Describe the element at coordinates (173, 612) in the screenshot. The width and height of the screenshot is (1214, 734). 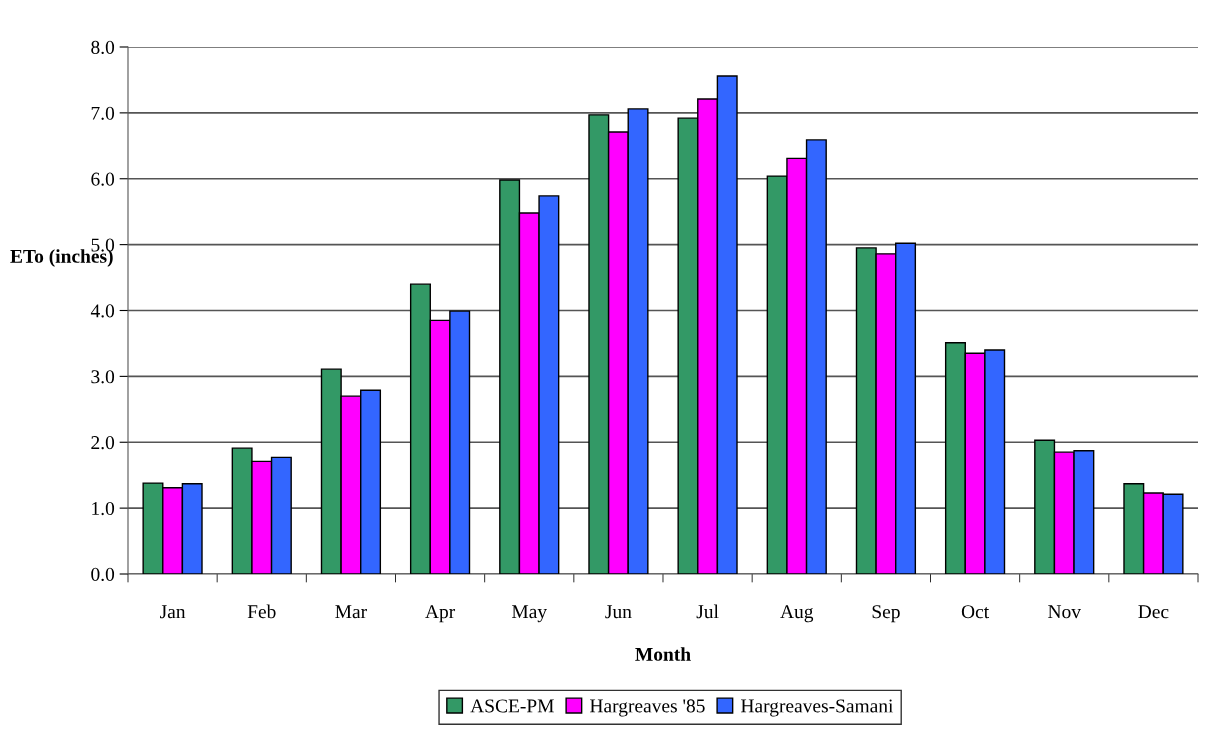
I see `x-tick-label: Jan` at that location.